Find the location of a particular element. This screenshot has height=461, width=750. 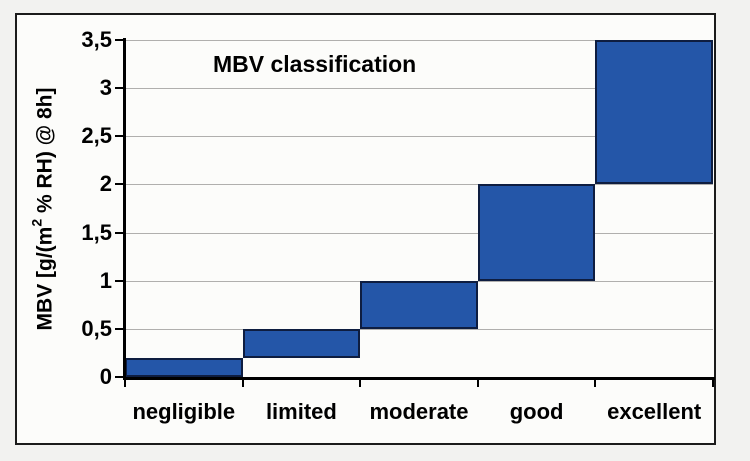

y-tick-label: 1,5 is located at coordinates (96, 232).